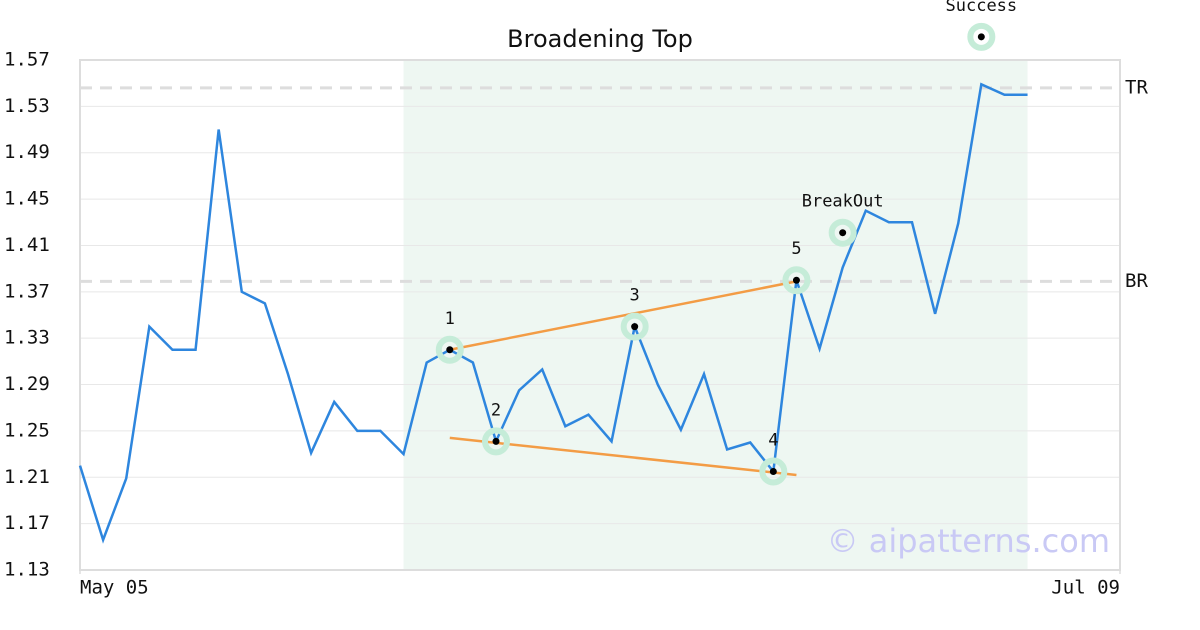  Describe the element at coordinates (27, 338) in the screenshot. I see `y-tick-label: 1.33` at that location.